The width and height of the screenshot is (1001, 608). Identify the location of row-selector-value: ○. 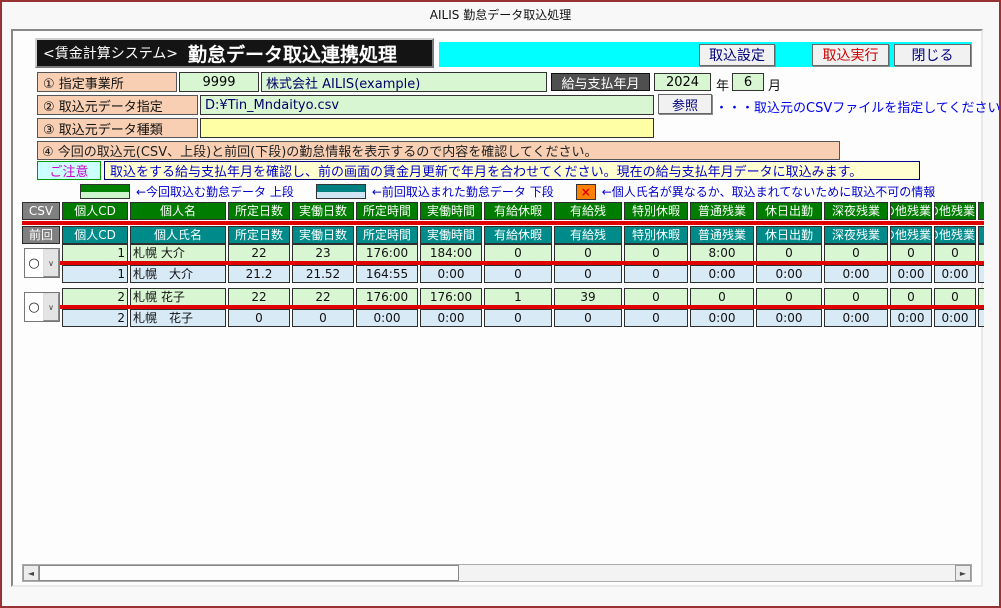
(34, 307).